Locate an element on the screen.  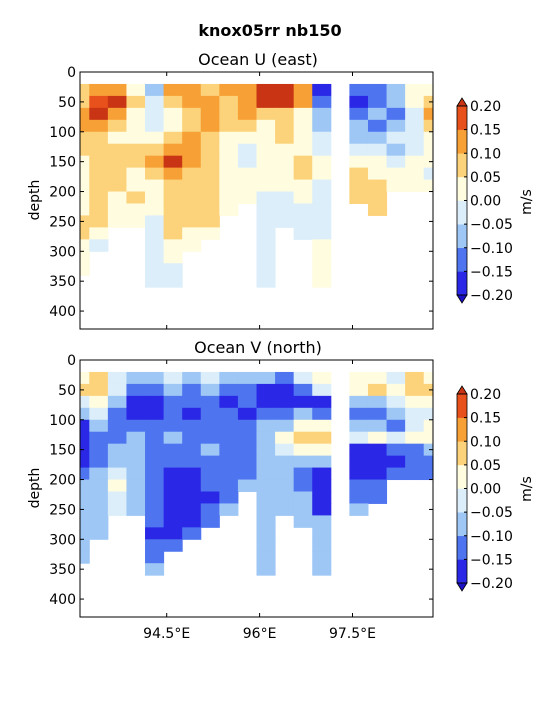
panel-v-ylabel: depth is located at coordinates (35, 488).